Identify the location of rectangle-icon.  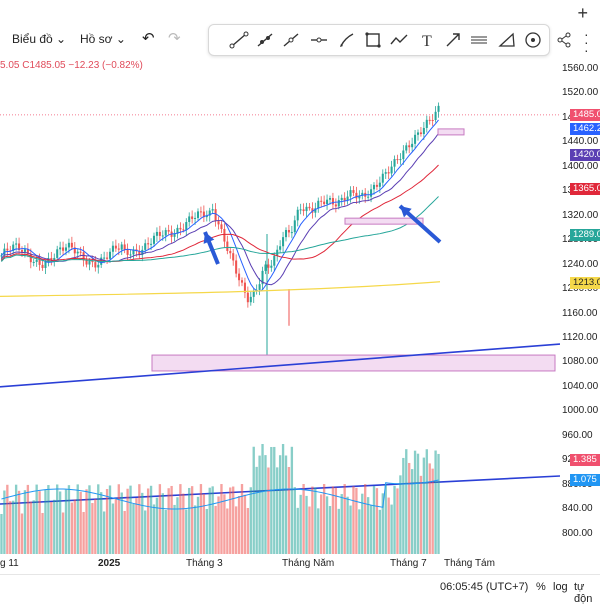
(373, 40).